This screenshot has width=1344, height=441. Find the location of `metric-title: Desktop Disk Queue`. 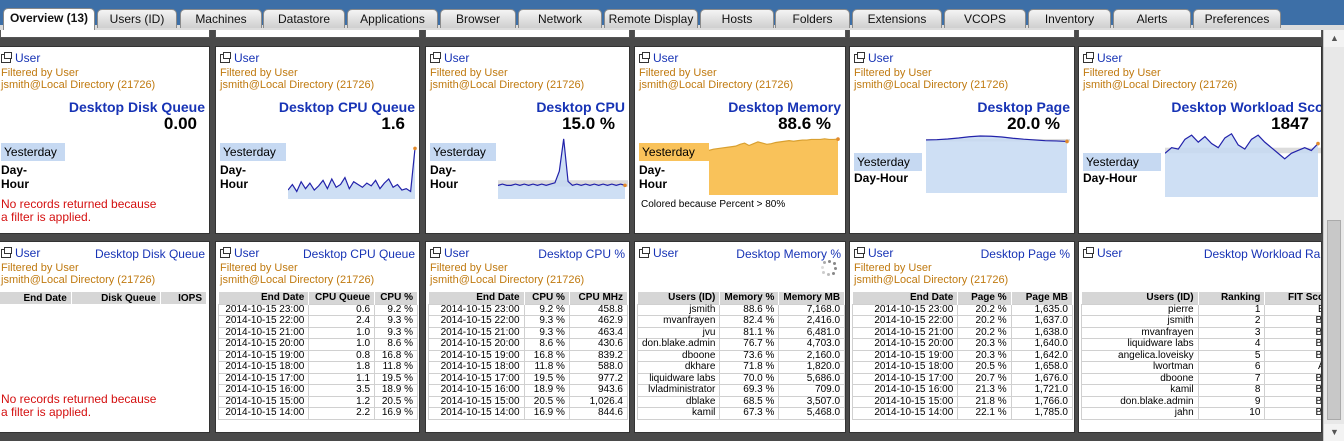

metric-title: Desktop Disk Queue is located at coordinates (136, 107).